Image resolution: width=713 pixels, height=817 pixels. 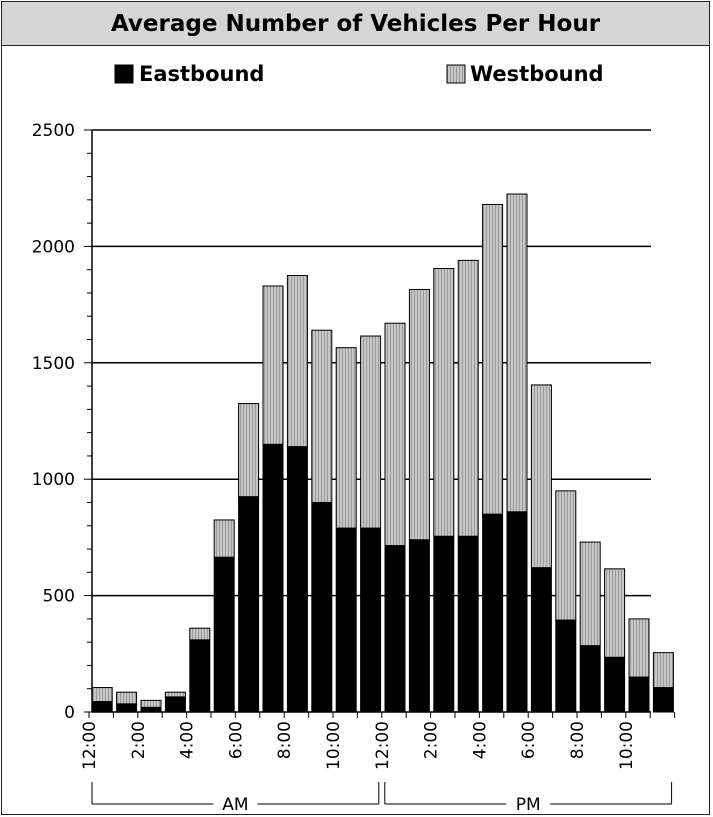 What do you see at coordinates (69, 713) in the screenshot?
I see `y-tick-label: 0` at bounding box center [69, 713].